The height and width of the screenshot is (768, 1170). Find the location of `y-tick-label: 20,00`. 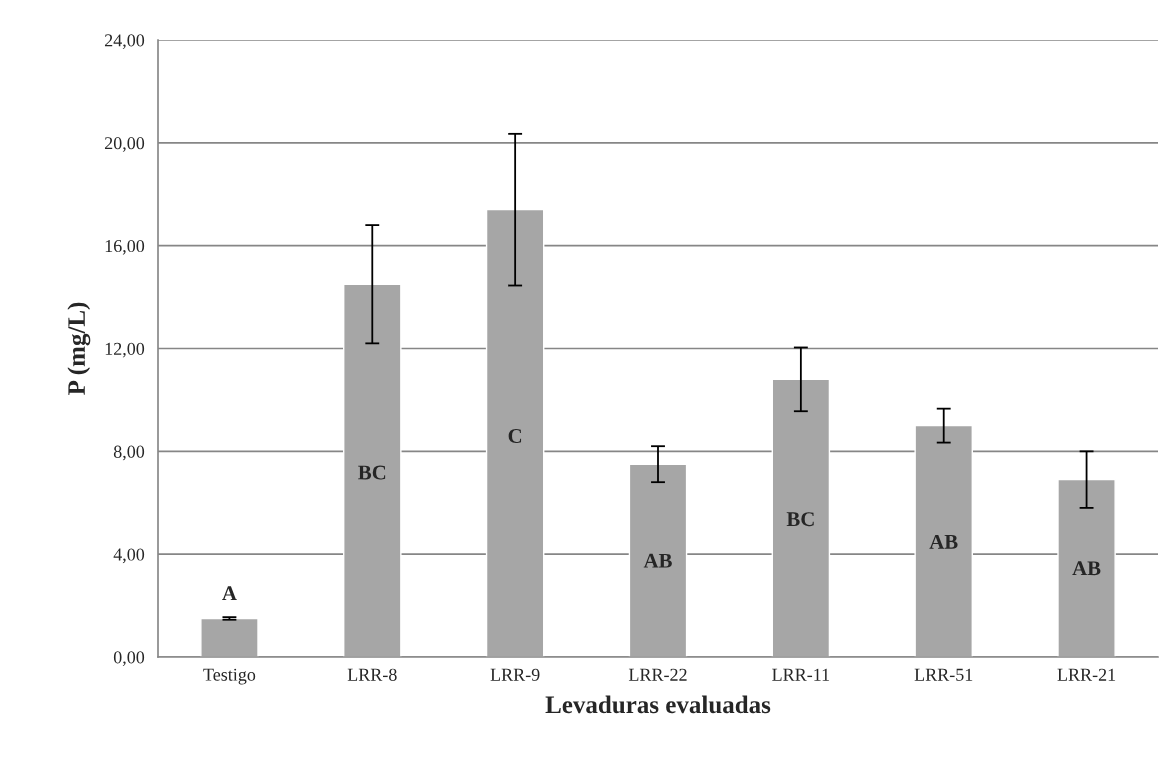

y-tick-label: 20,00 is located at coordinates (124, 144).